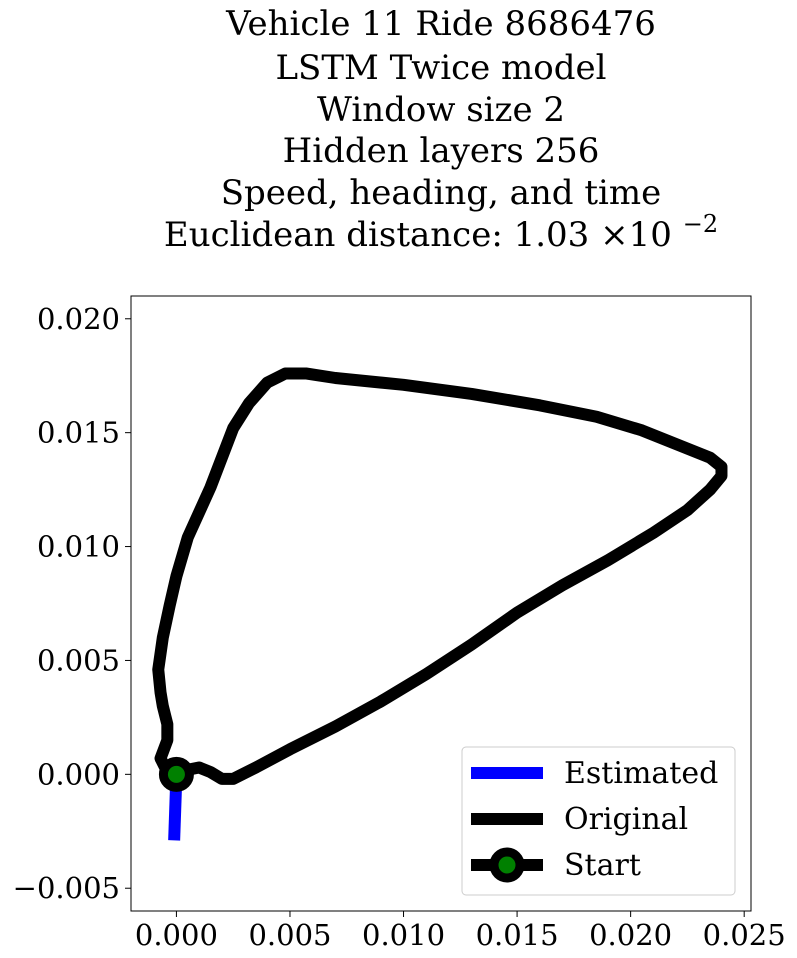  What do you see at coordinates (630, 935) in the screenshot?
I see `x-tick-label: 0.020` at bounding box center [630, 935].